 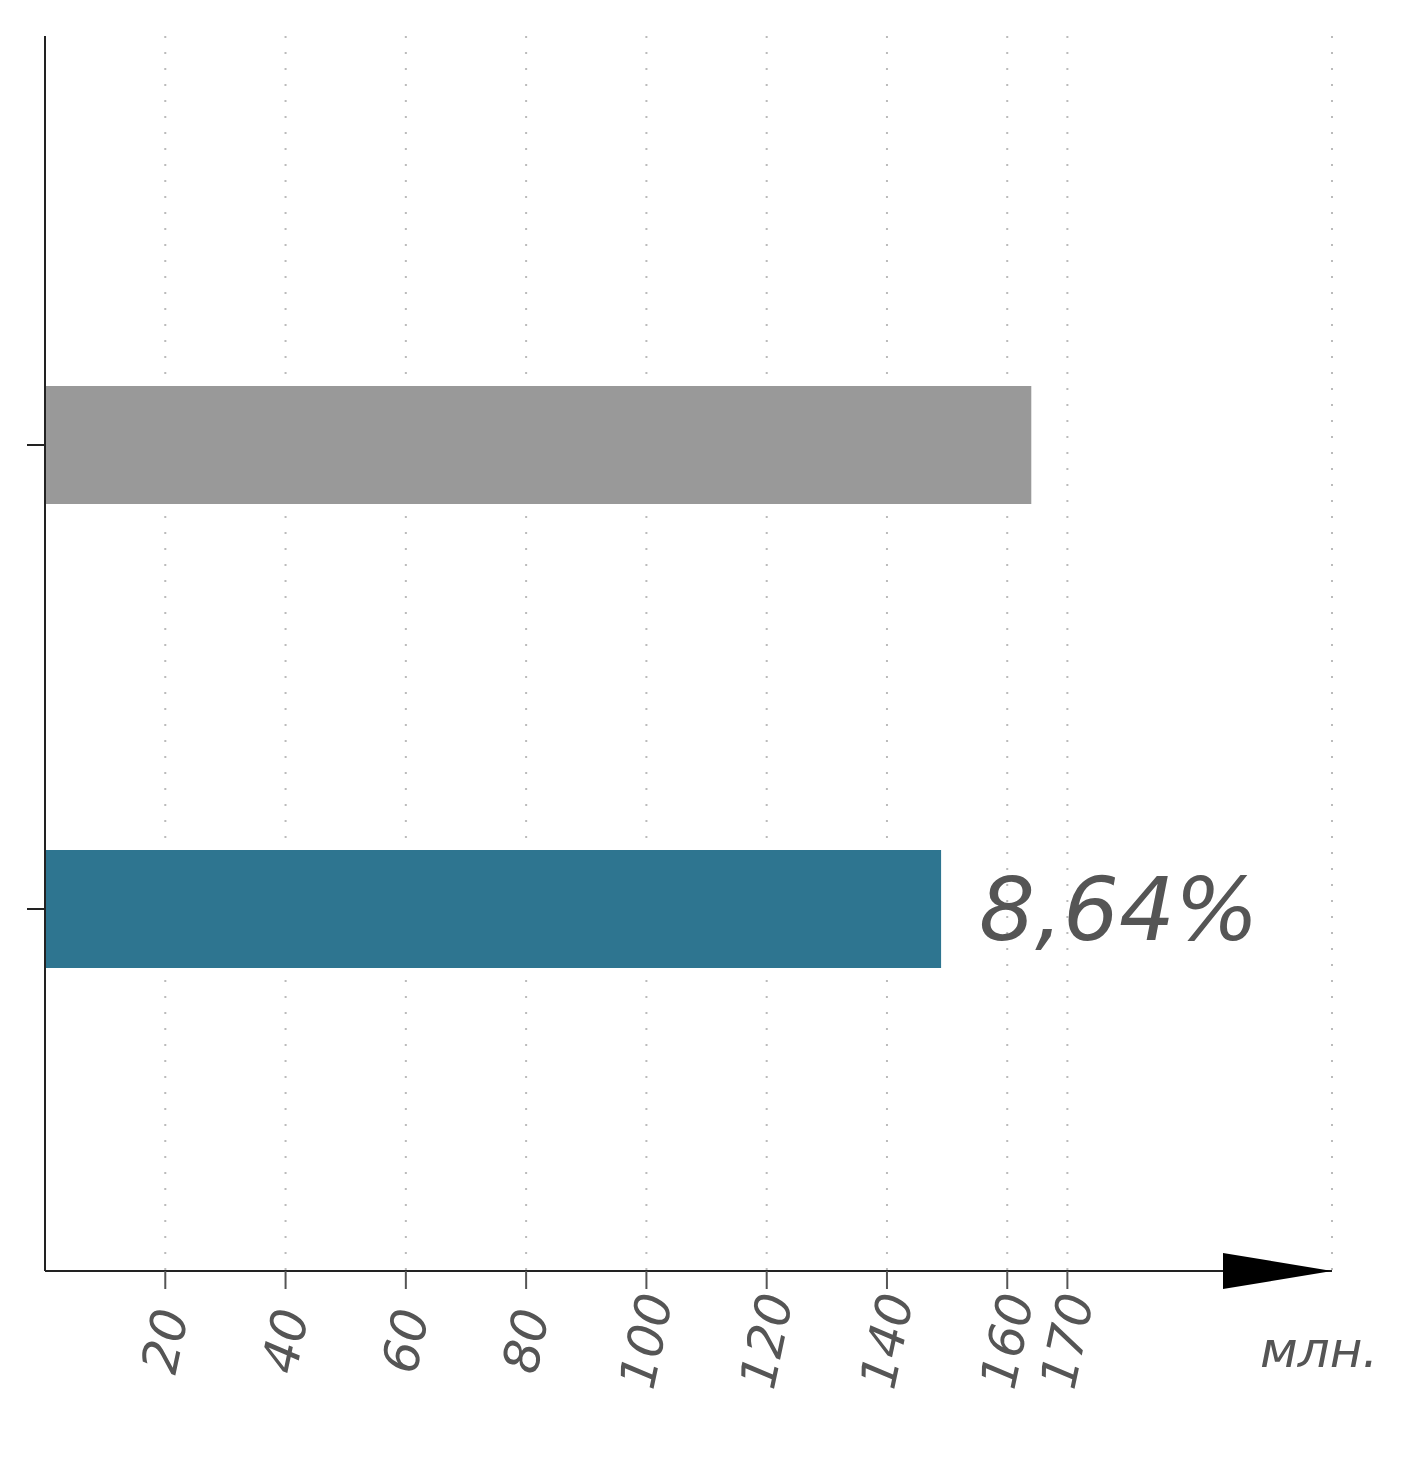 I want to click on annotation: 8,64%, so click(x=1119, y=909).